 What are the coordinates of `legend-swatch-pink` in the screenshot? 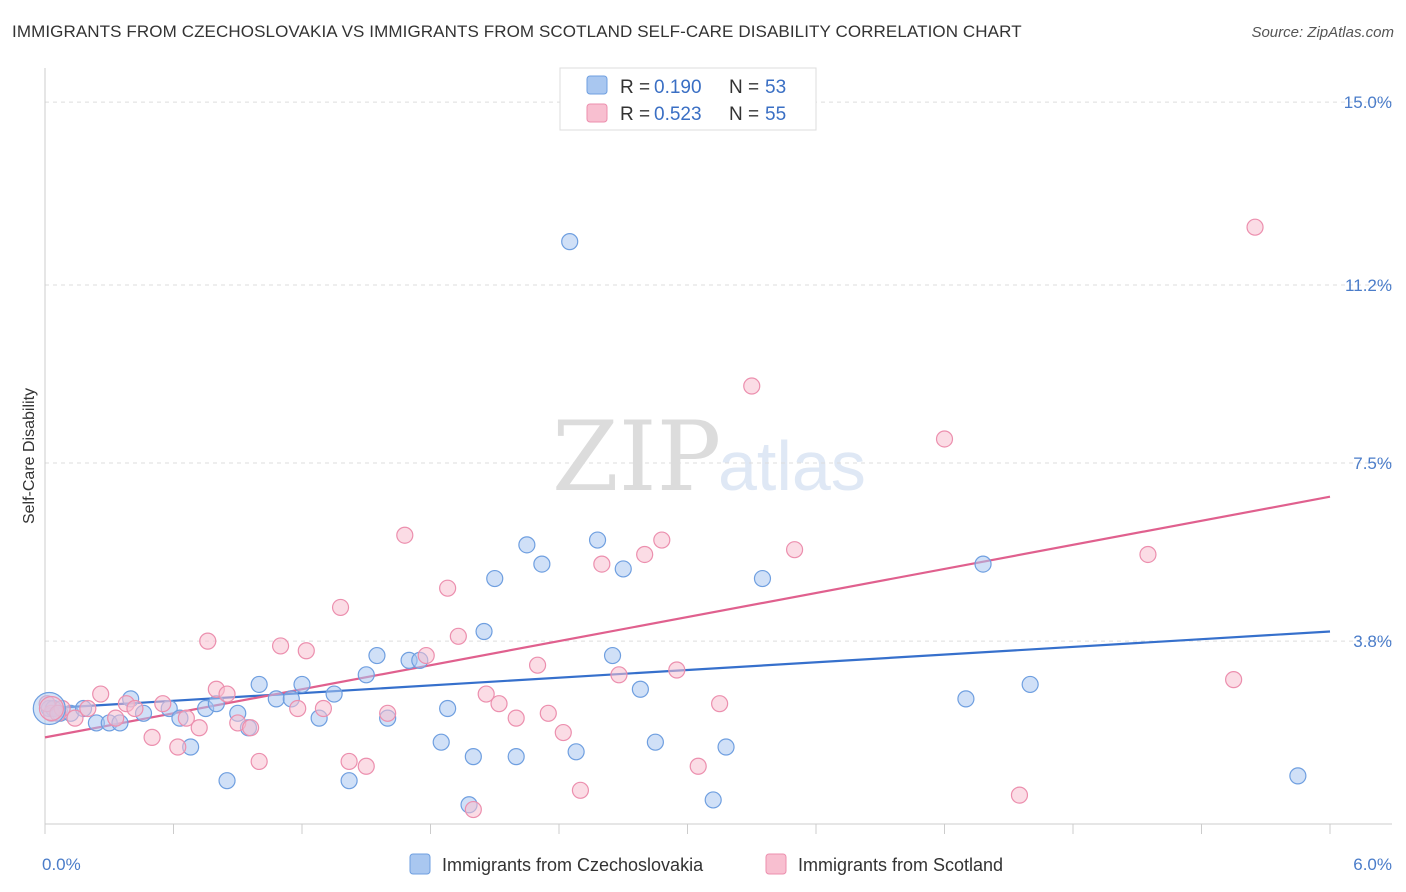 It's located at (597, 113).